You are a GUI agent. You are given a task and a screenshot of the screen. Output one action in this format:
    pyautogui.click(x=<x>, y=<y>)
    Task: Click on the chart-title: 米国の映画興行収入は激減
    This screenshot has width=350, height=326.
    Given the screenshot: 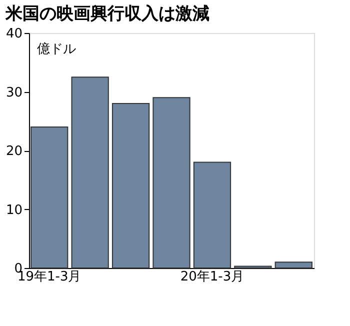 What is the action you would take?
    pyautogui.click(x=107, y=14)
    